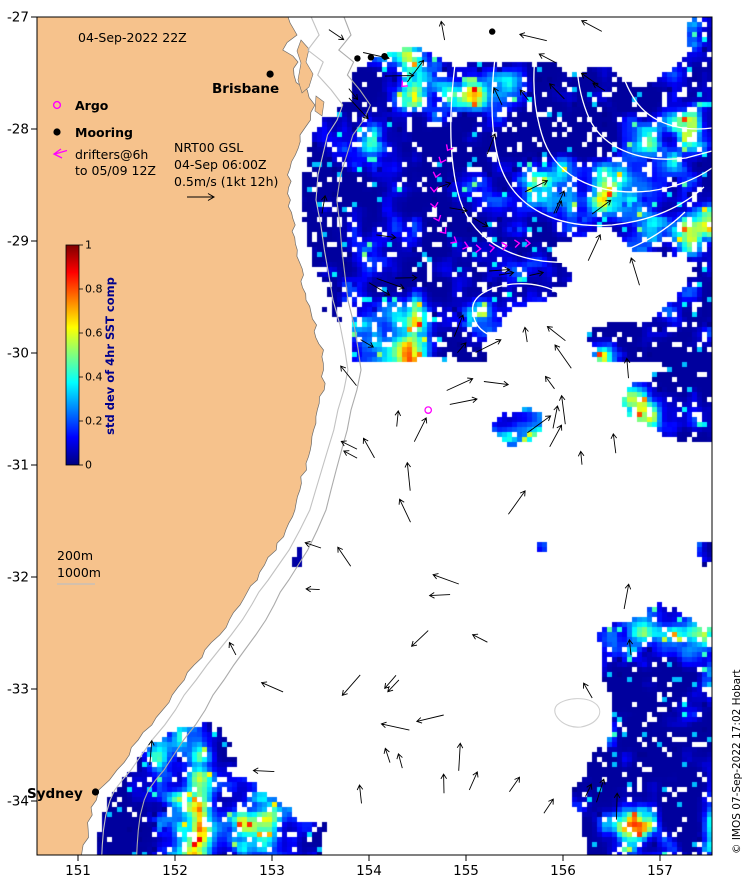 The height and width of the screenshot is (888, 748). What do you see at coordinates (18, 130) in the screenshot?
I see `y-tick-label: -28` at bounding box center [18, 130].